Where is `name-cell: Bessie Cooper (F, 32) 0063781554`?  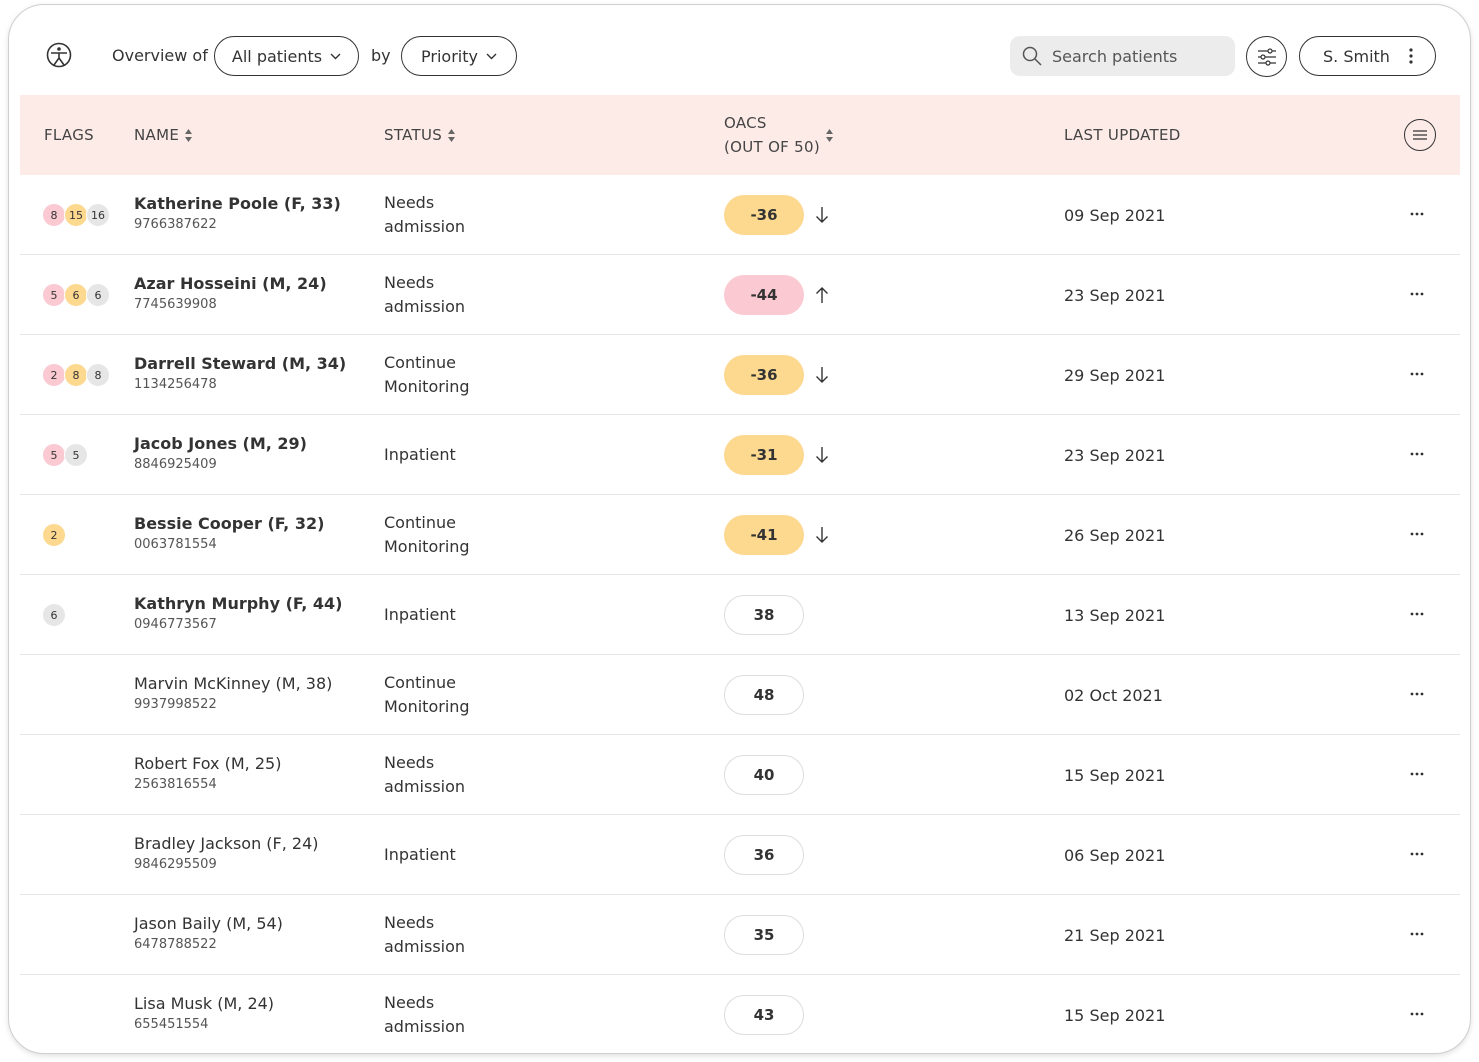 name-cell: Bessie Cooper (F, 32) 0063781554 is located at coordinates (229, 533).